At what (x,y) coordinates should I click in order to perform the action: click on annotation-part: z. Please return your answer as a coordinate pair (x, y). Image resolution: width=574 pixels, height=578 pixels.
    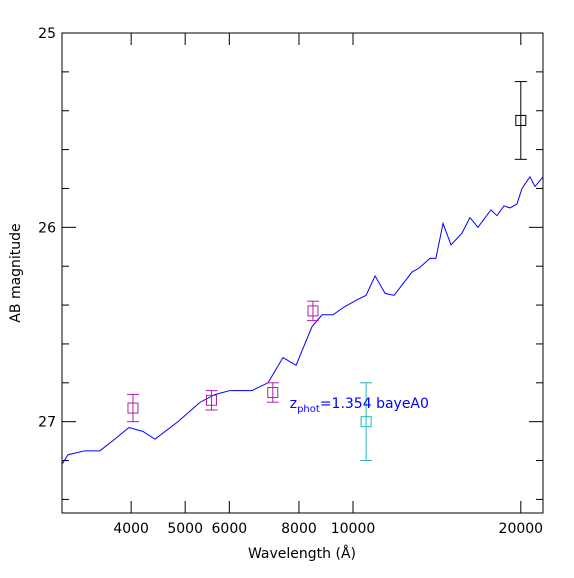
    Looking at the image, I should click on (293, 404).